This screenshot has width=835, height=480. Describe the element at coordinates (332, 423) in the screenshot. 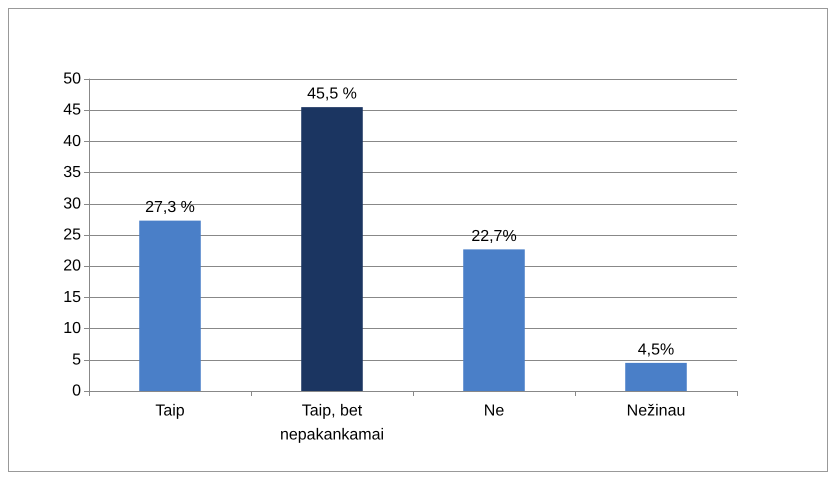

I see `x-tick-label: Taip, bet nepakankamai` at that location.